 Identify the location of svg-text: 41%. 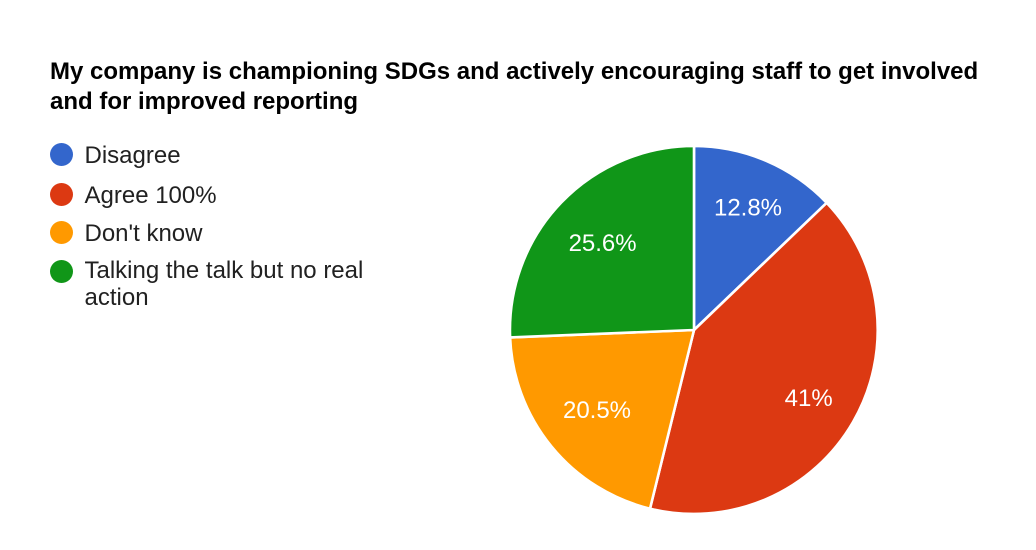
(809, 398).